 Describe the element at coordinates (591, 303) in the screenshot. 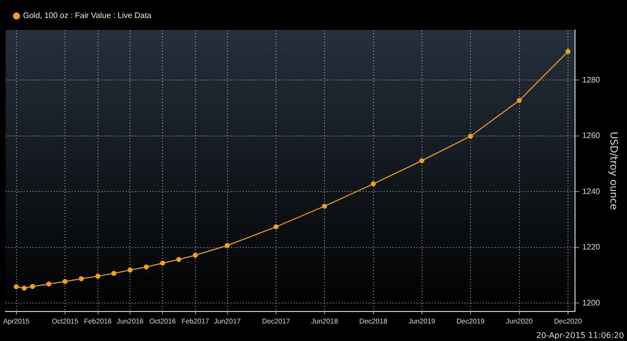

I see `y-tick-label: 1200` at that location.